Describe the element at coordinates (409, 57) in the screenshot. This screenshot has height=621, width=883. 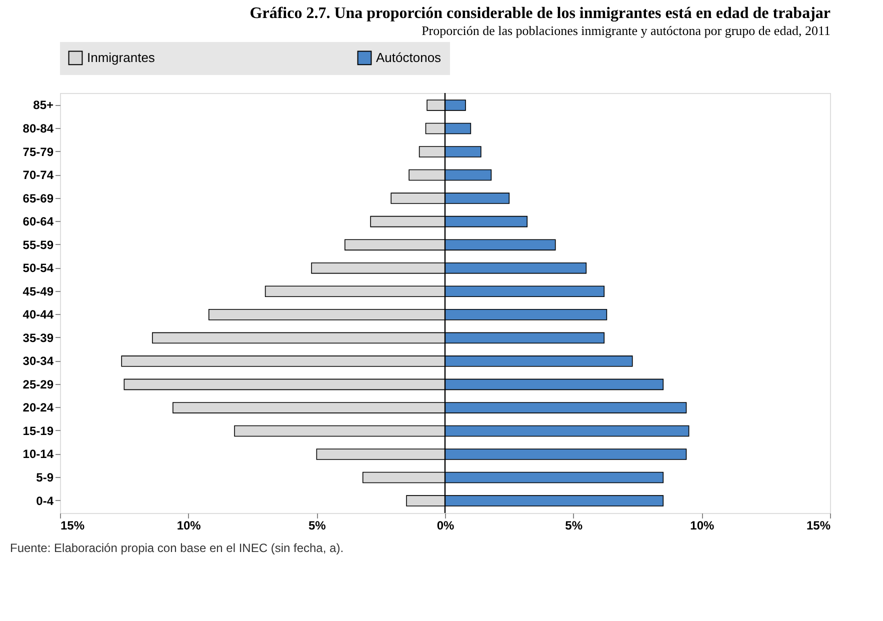
I see `legend-label: Autóctonos` at that location.